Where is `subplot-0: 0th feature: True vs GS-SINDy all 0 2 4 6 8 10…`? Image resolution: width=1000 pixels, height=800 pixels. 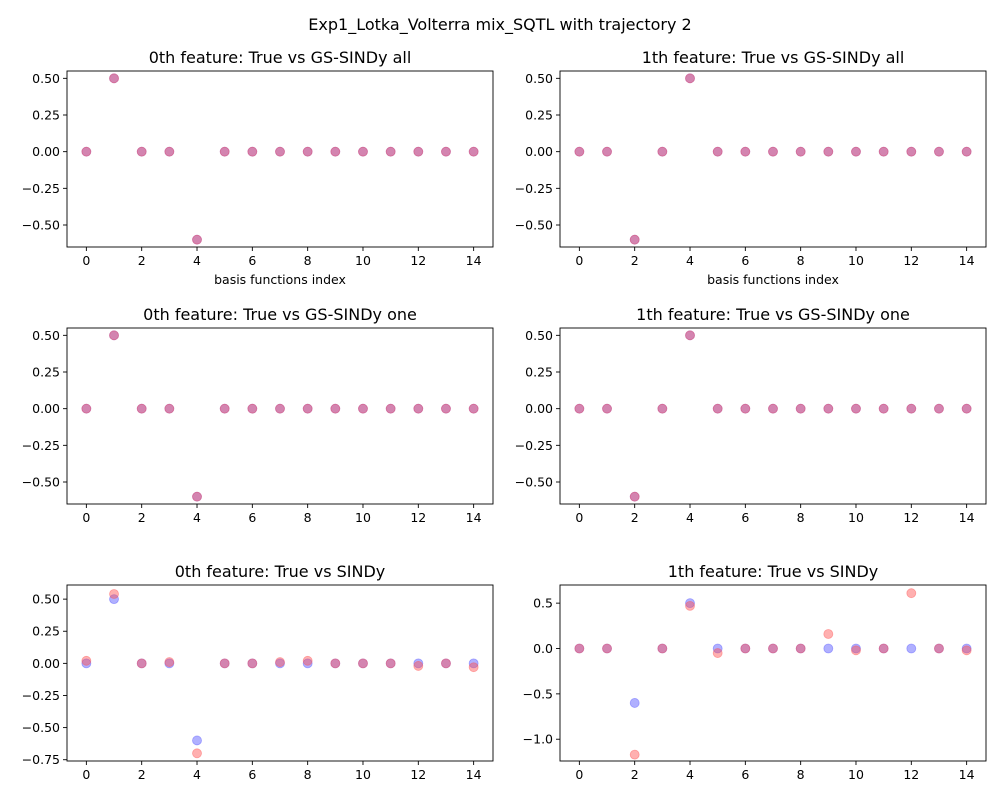 subplot-0: 0th feature: True vs GS-SINDy all 0 2 4 6 8 10… is located at coordinates (258, 167).